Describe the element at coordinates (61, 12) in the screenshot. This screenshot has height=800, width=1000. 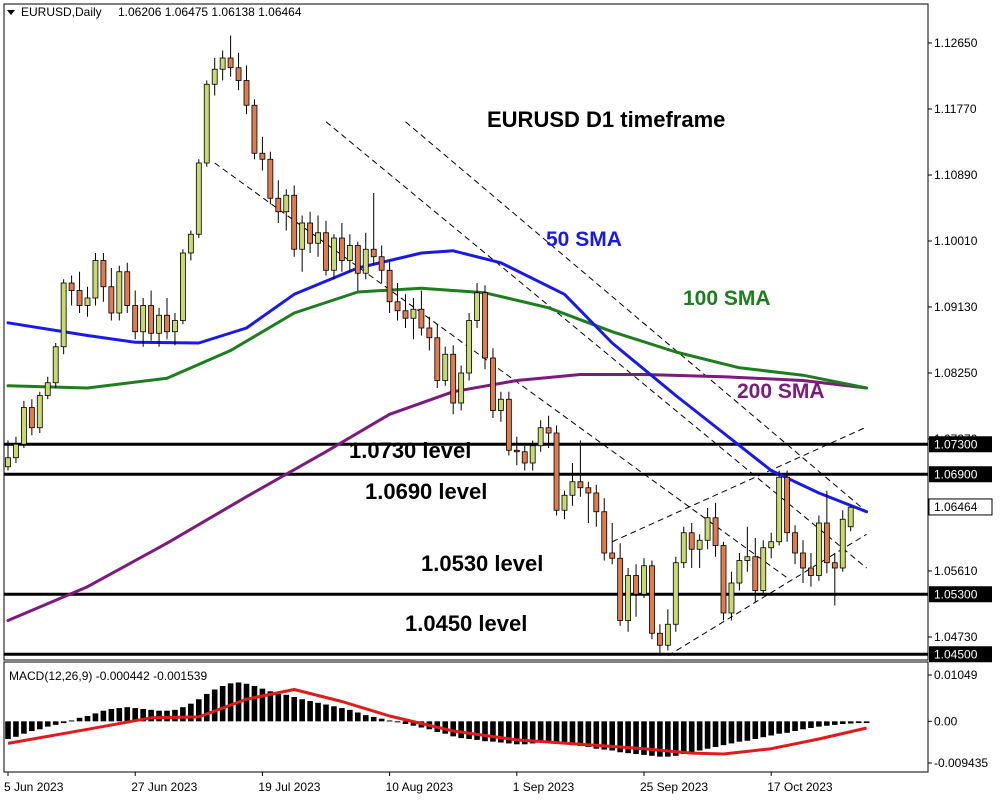
I see `symbol-label: EURUSD,Daily` at that location.